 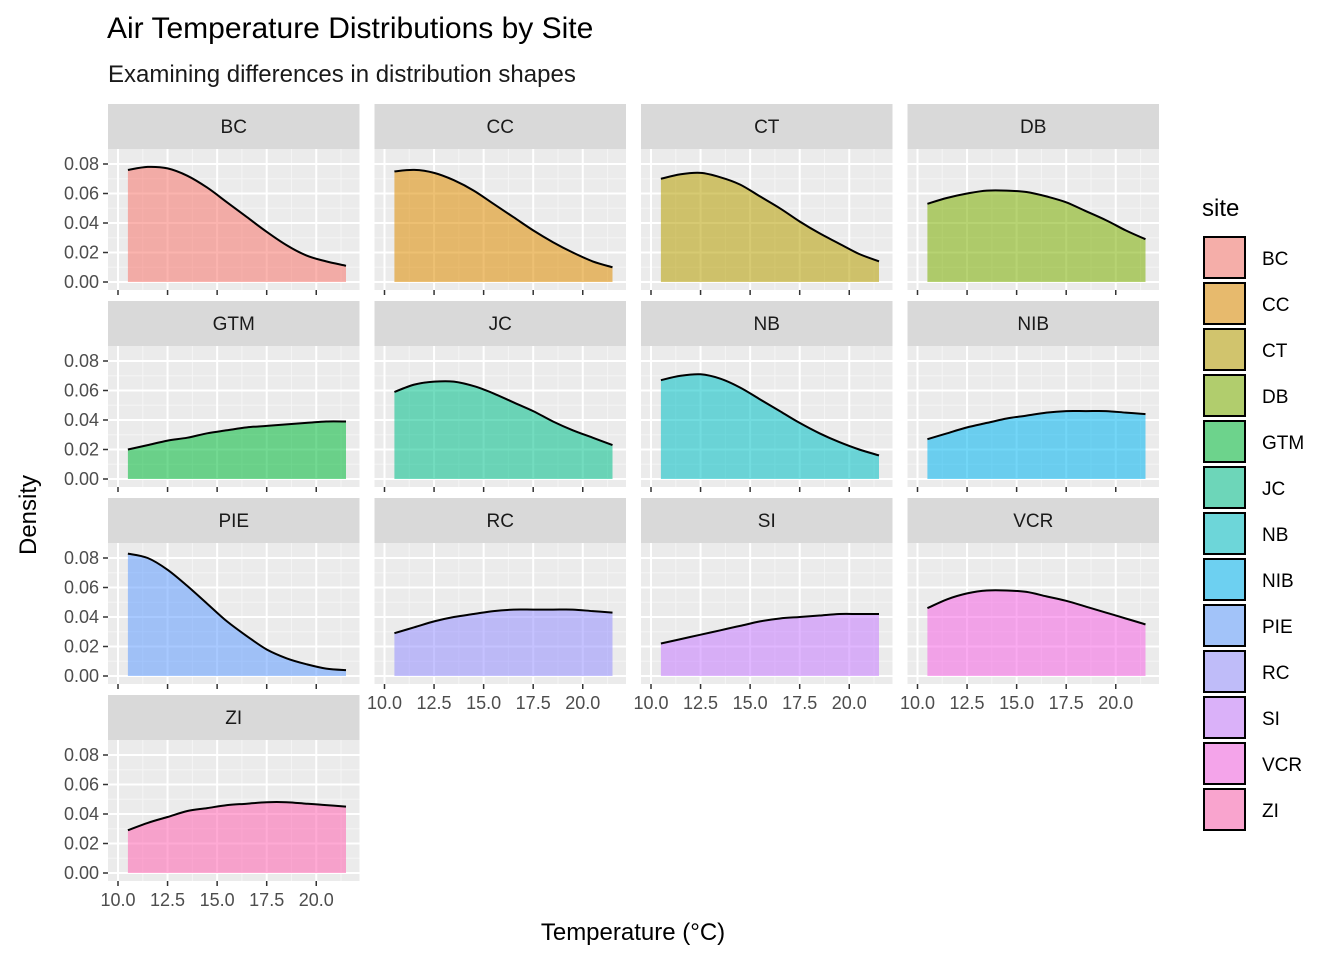 What do you see at coordinates (770, 217) in the screenshot?
I see `density-line-ct` at bounding box center [770, 217].